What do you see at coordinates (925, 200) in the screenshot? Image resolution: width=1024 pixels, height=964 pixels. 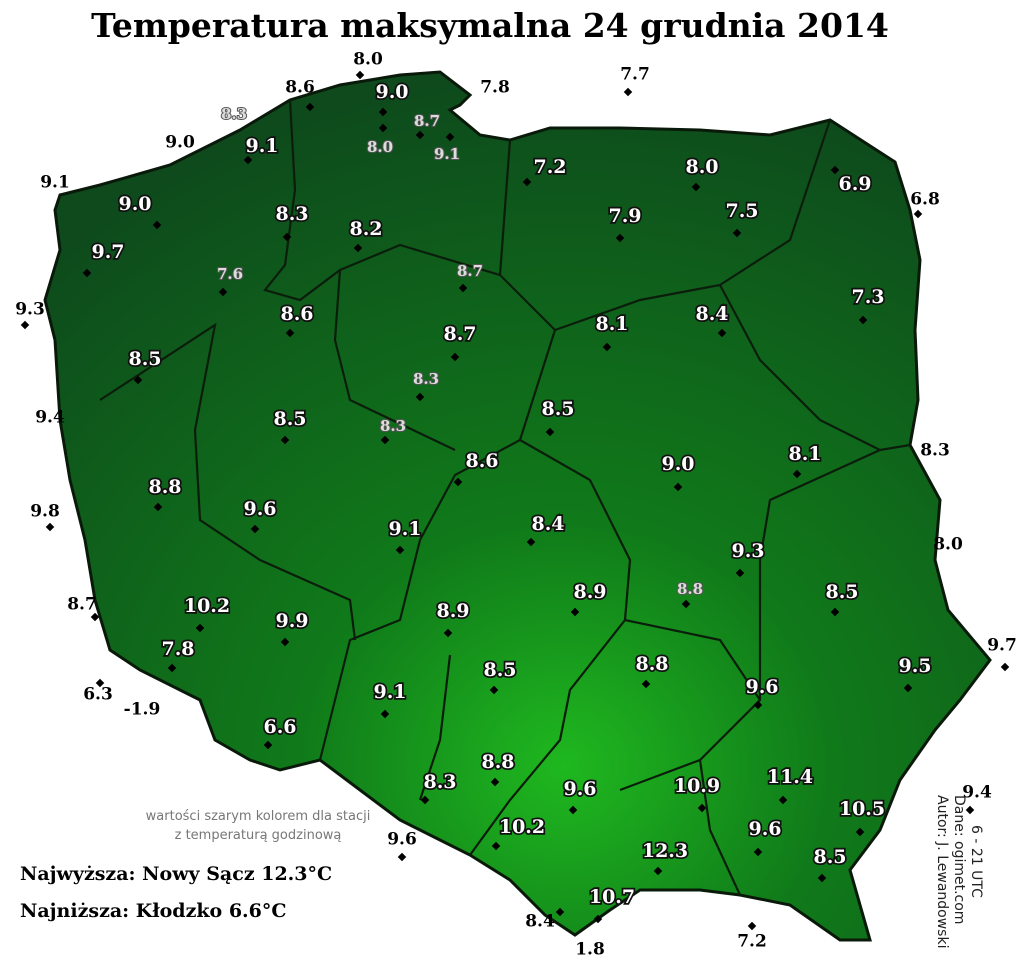 I see `station-value: 6.8` at bounding box center [925, 200].